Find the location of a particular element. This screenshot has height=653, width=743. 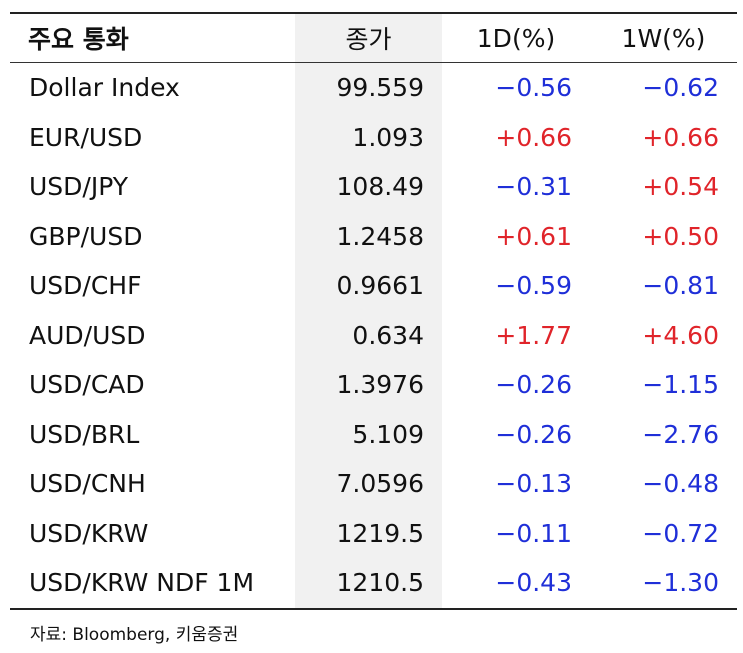

currency-cell: Dollar Index is located at coordinates (104, 88).